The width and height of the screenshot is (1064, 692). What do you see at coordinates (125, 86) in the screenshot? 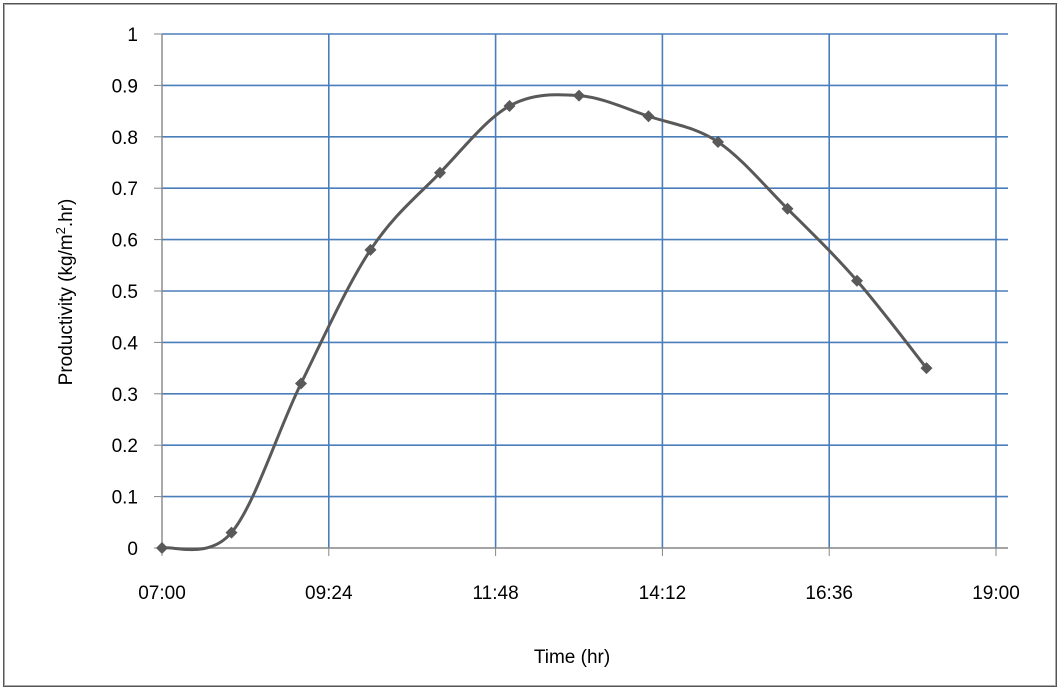
I see `y-tick-label: 0.9` at bounding box center [125, 86].